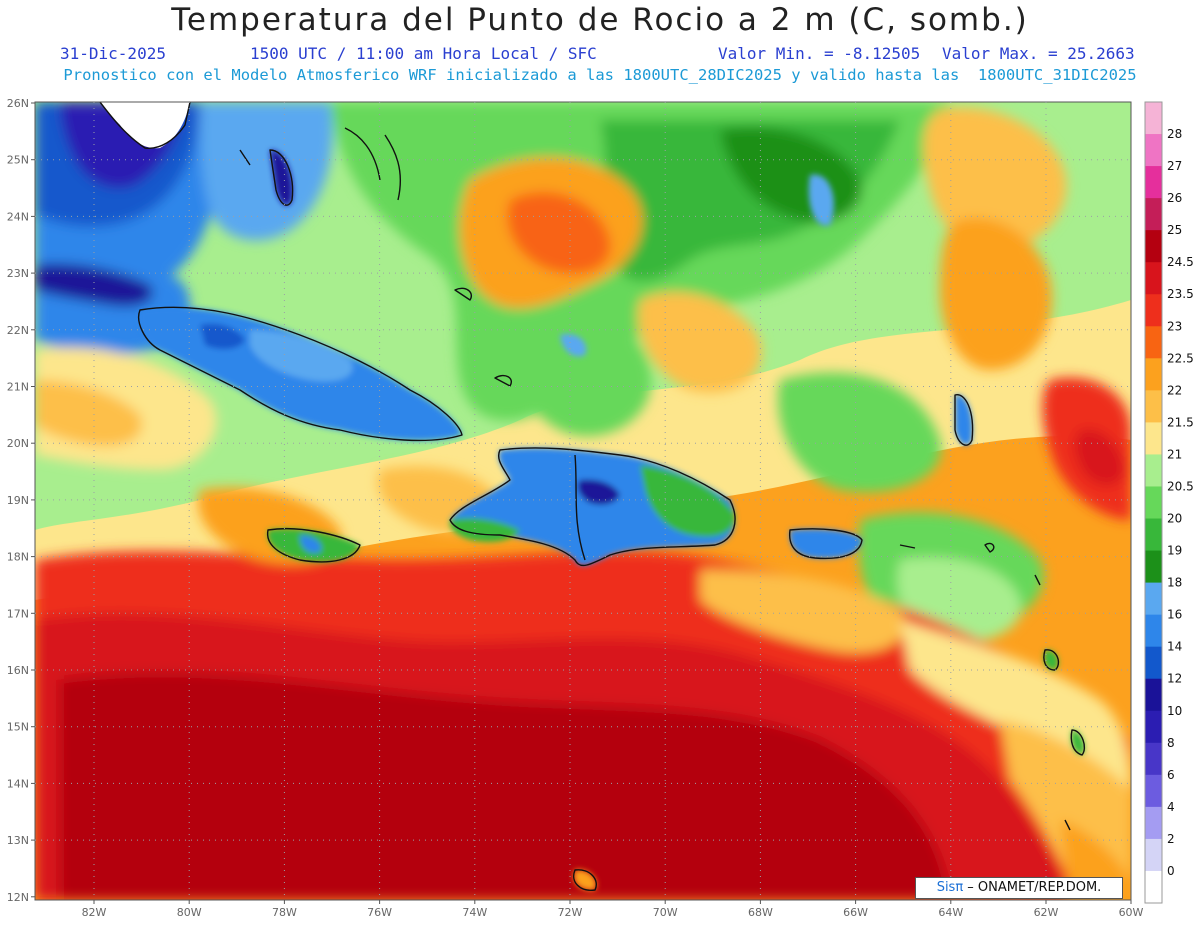 This screenshot has width=1200, height=927. Describe the element at coordinates (113, 53) in the screenshot. I see `forecast-date: 31-Dic-2025` at that location.